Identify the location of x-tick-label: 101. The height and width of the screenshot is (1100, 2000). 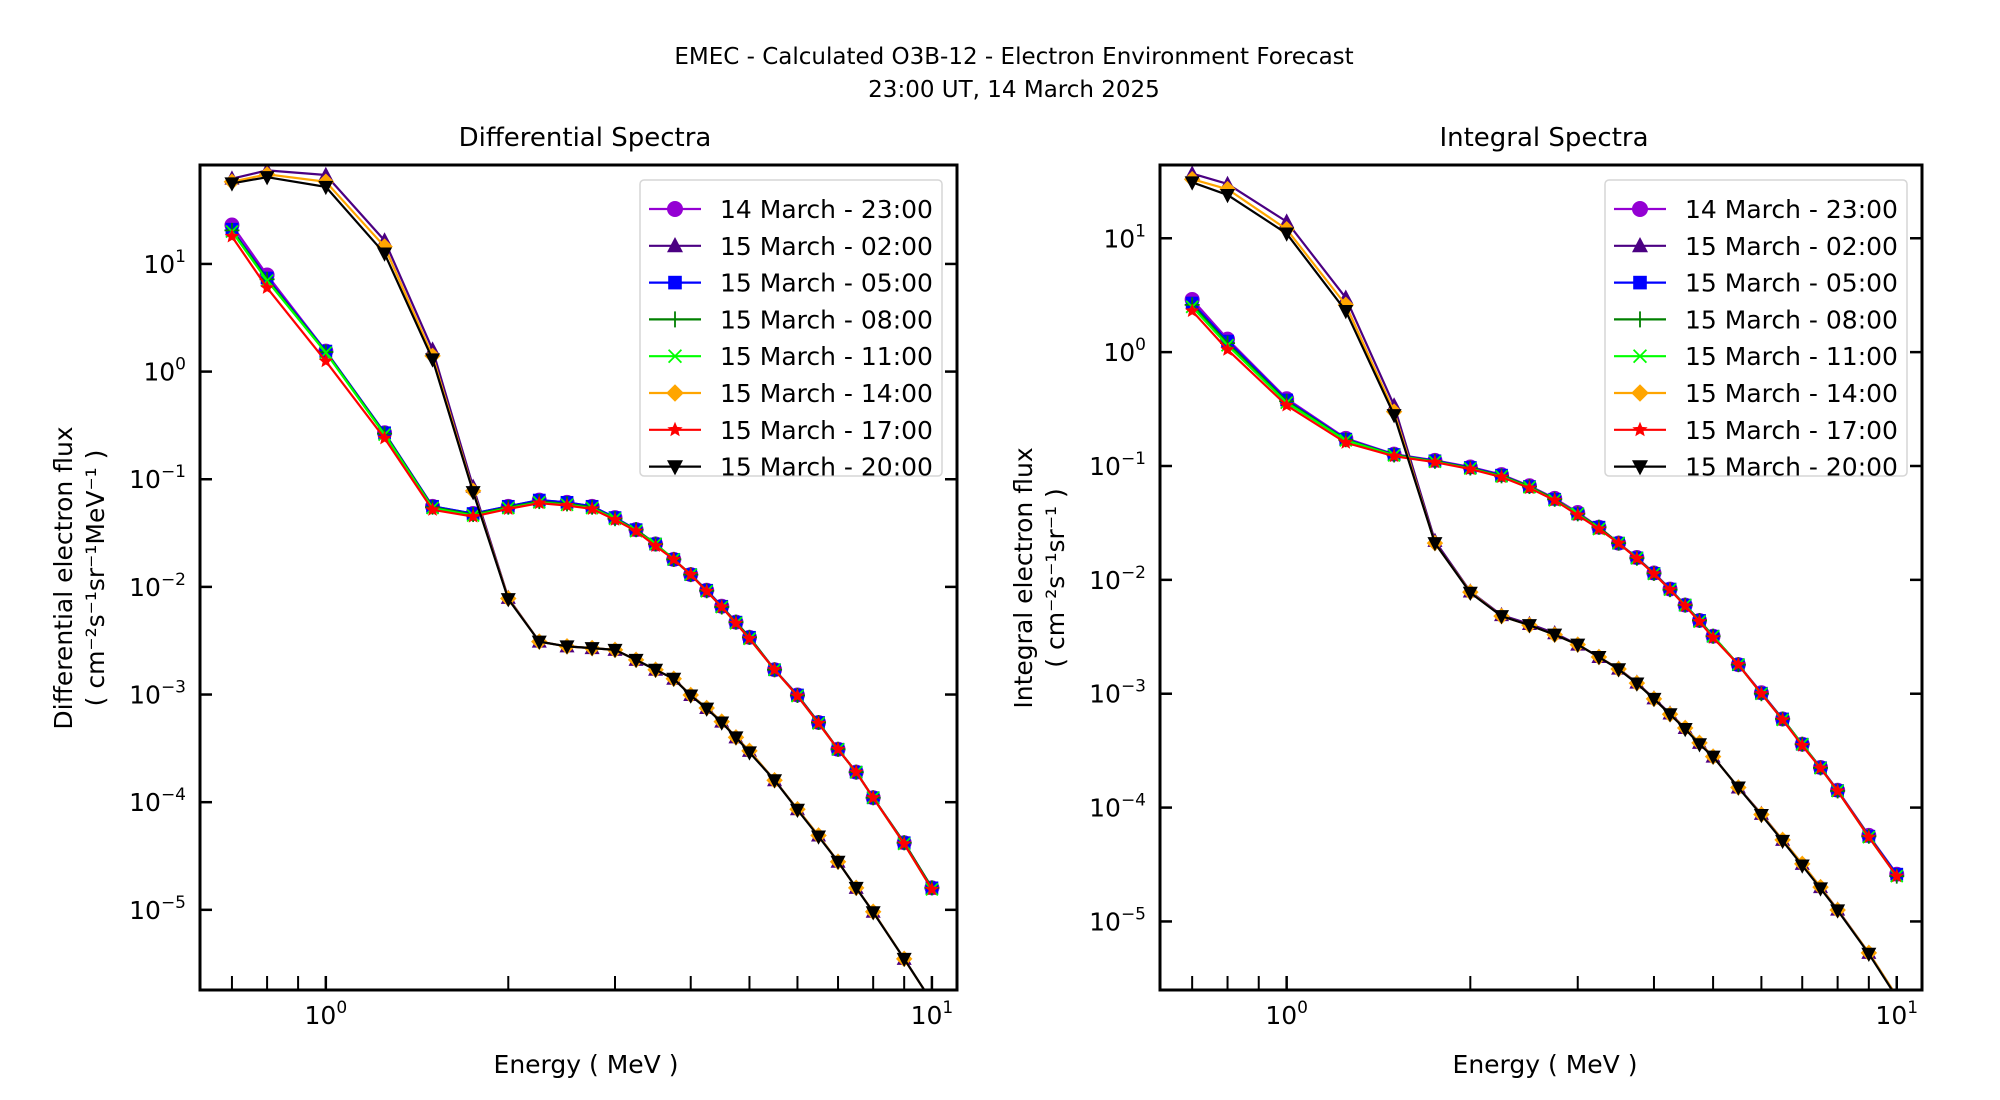
(1896, 1014).